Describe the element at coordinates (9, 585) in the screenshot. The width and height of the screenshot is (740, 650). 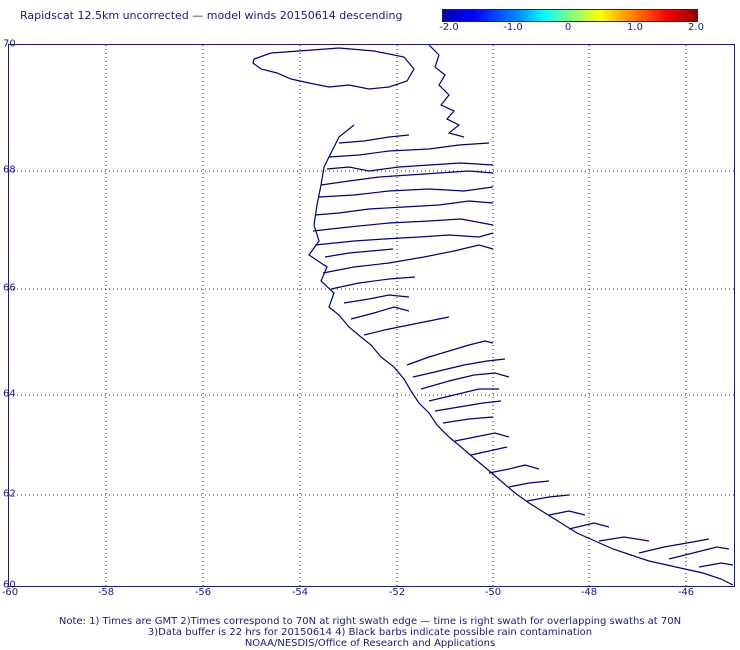
I see `lat-tick-label: 60` at that location.